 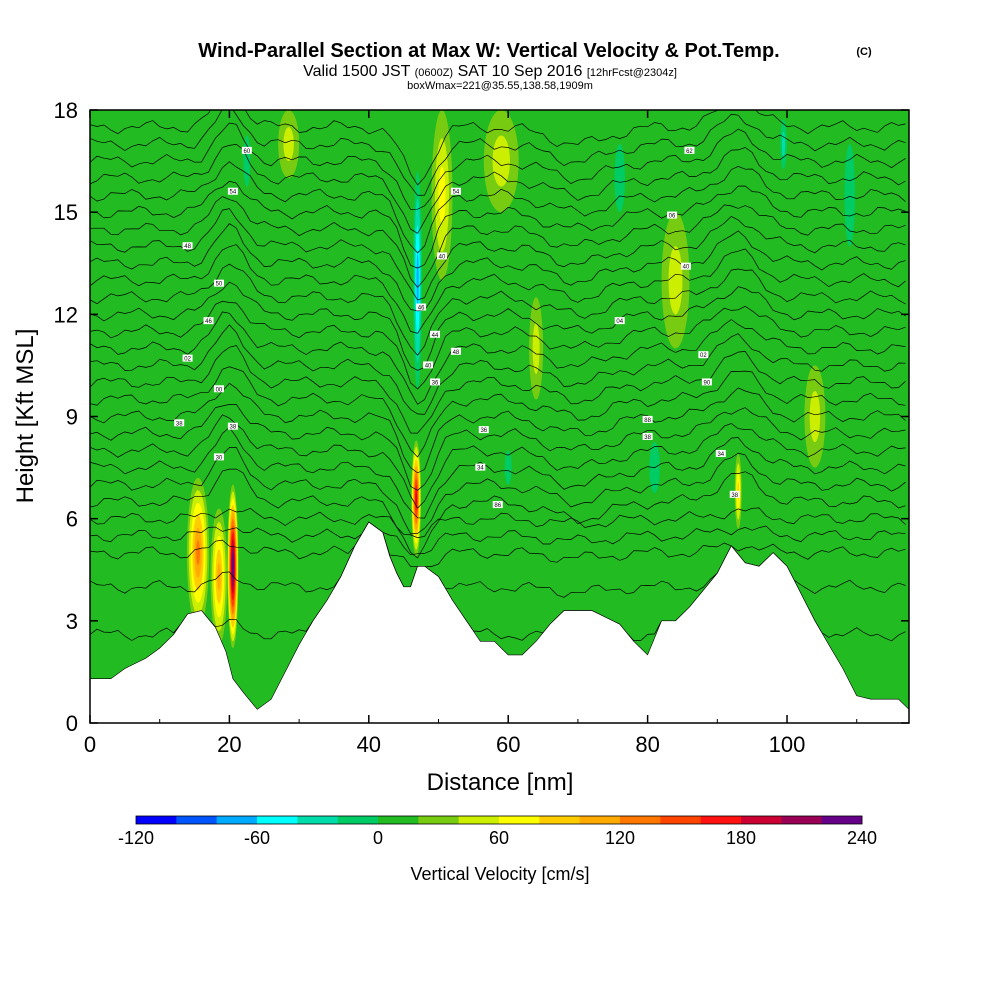 I want to click on contour-label: 04, so click(x=619, y=322).